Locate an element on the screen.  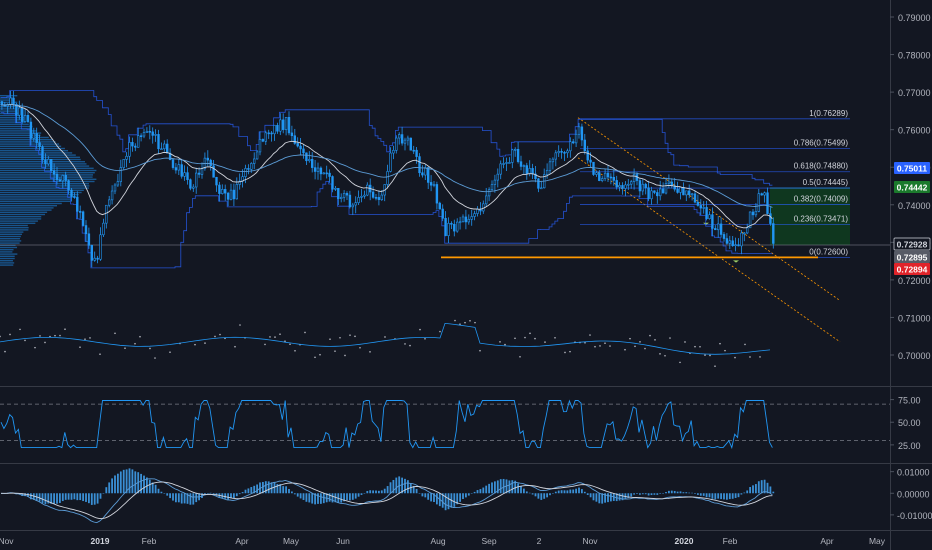
rsi-pane: 75.00 50.00 25.00 is located at coordinates (460, 423).